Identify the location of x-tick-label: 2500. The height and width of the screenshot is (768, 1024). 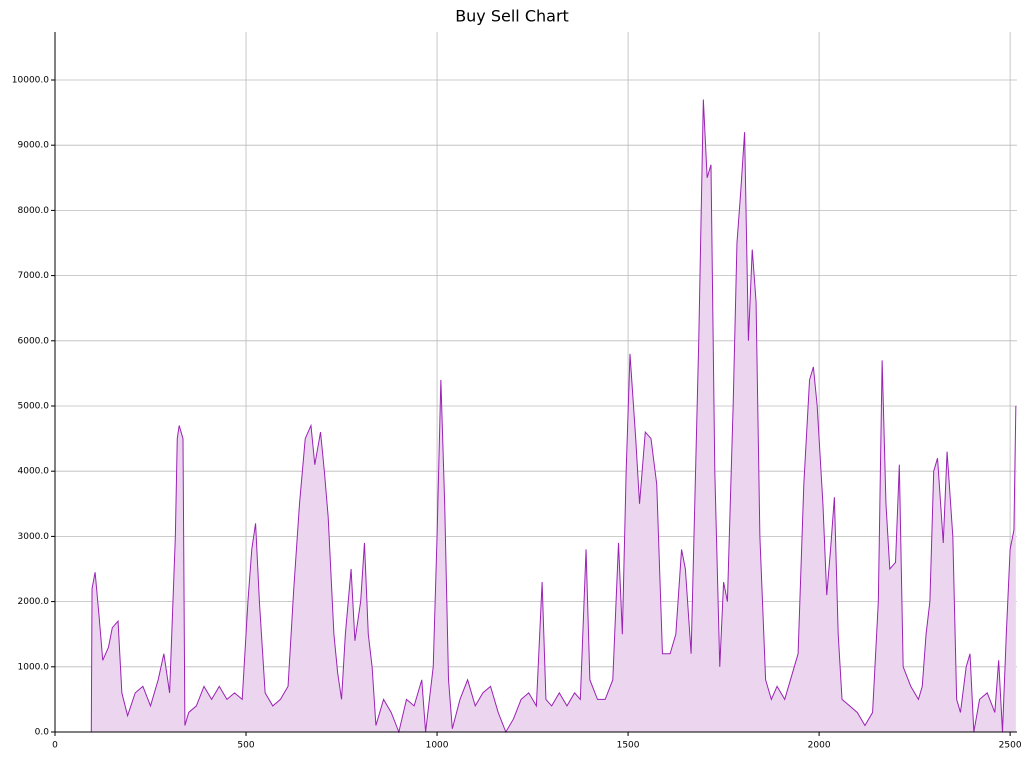
(1010, 746).